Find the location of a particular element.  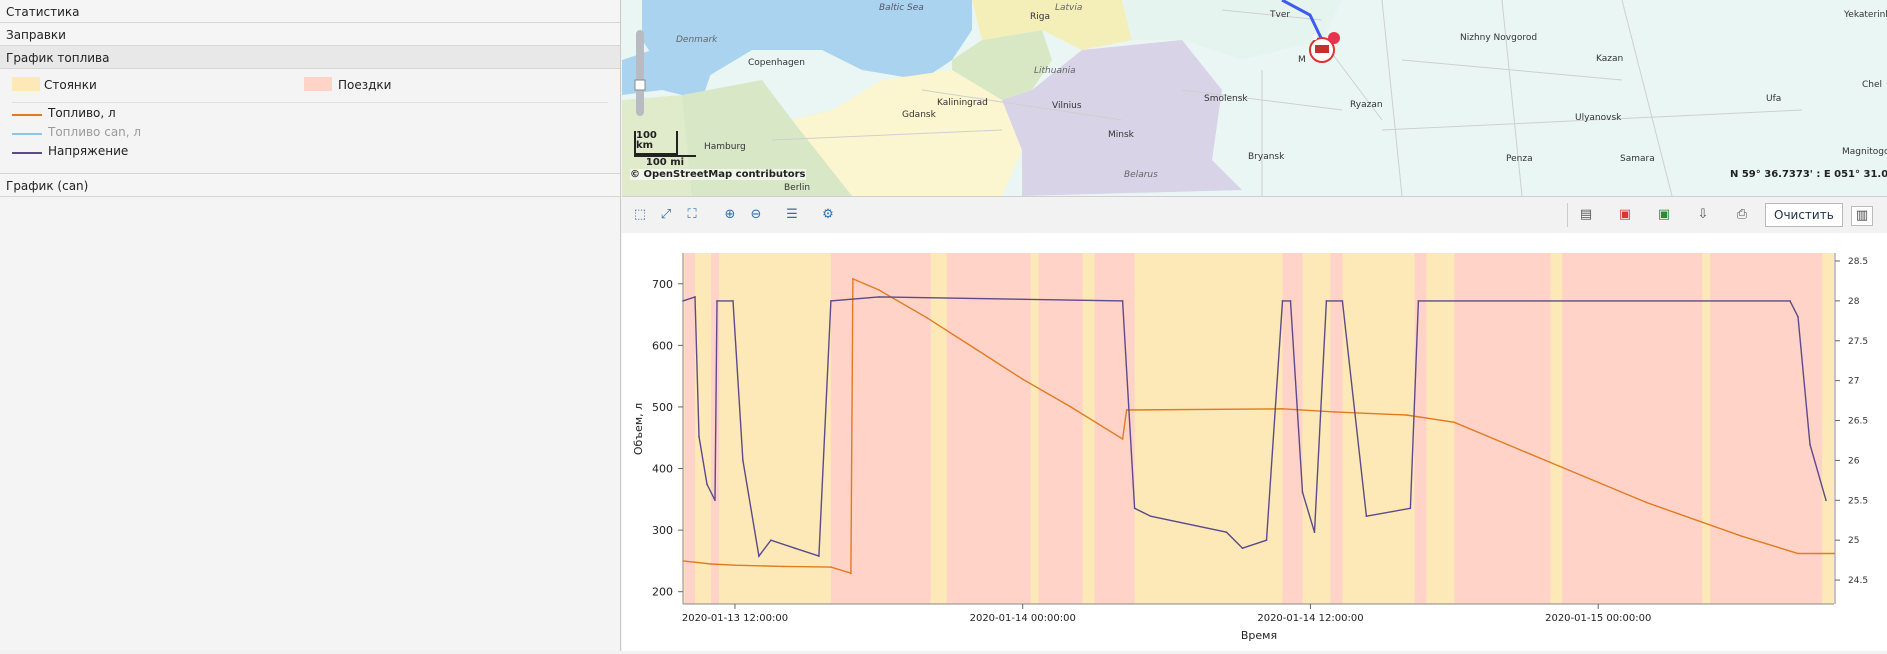

map-label: Chel is located at coordinates (1872, 85).